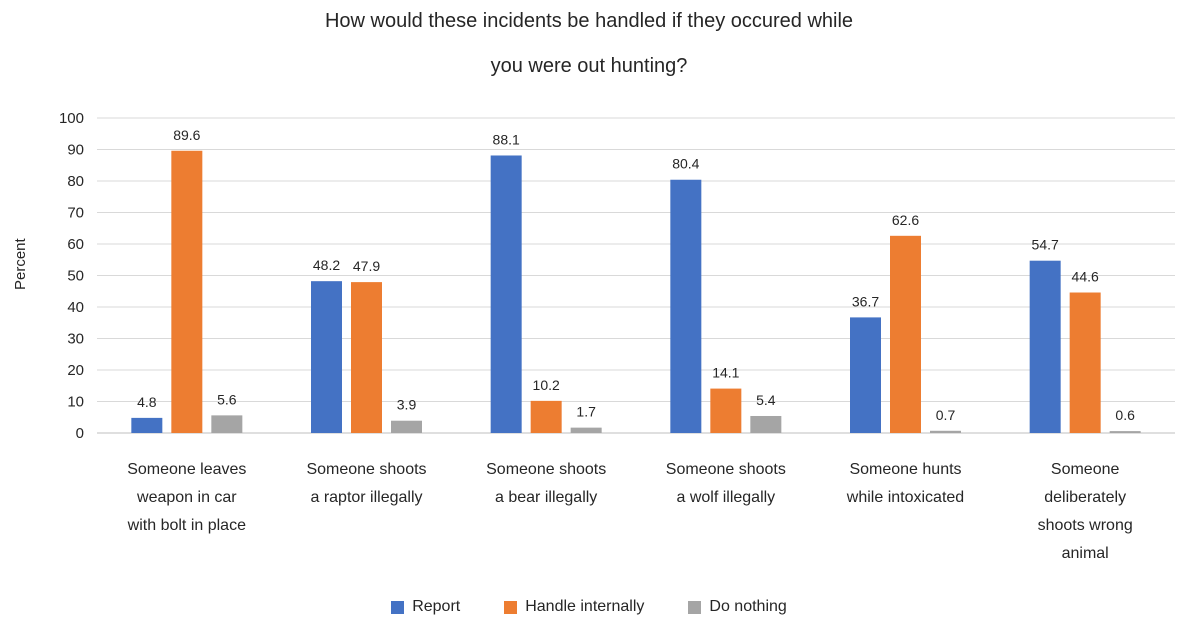 The image size is (1178, 621). What do you see at coordinates (186, 469) in the screenshot?
I see `x-tick-label: Someone leaves` at bounding box center [186, 469].